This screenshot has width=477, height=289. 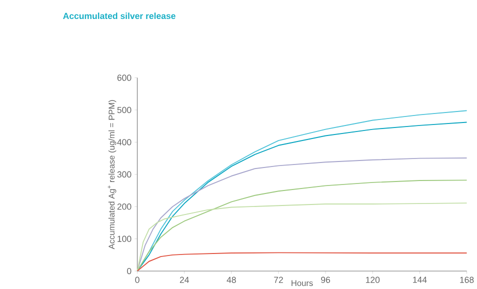 I want to click on y-axis-title: Accumulated Ag$^{+}$ release (ug/ml = PPM), so click(x=112, y=175).